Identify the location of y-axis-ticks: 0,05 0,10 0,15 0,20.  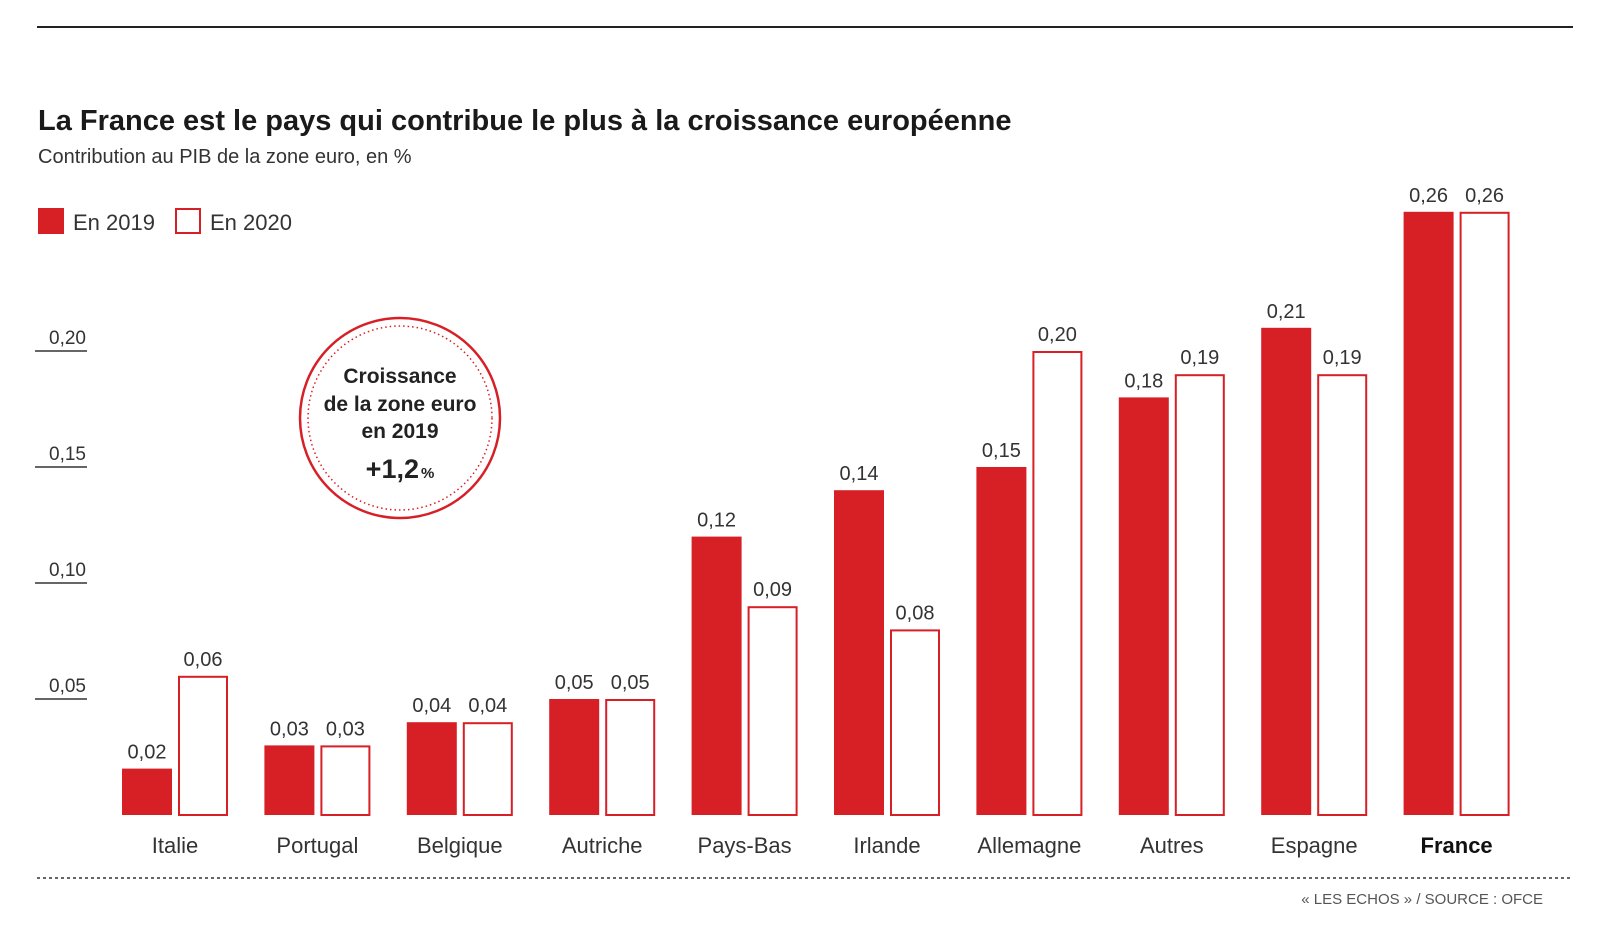
(61, 514).